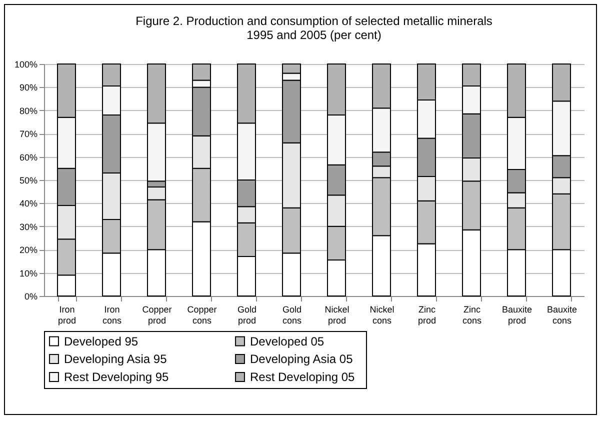 This screenshot has width=603, height=421. What do you see at coordinates (28, 250) in the screenshot?
I see `y-tick-label: 20%` at bounding box center [28, 250].